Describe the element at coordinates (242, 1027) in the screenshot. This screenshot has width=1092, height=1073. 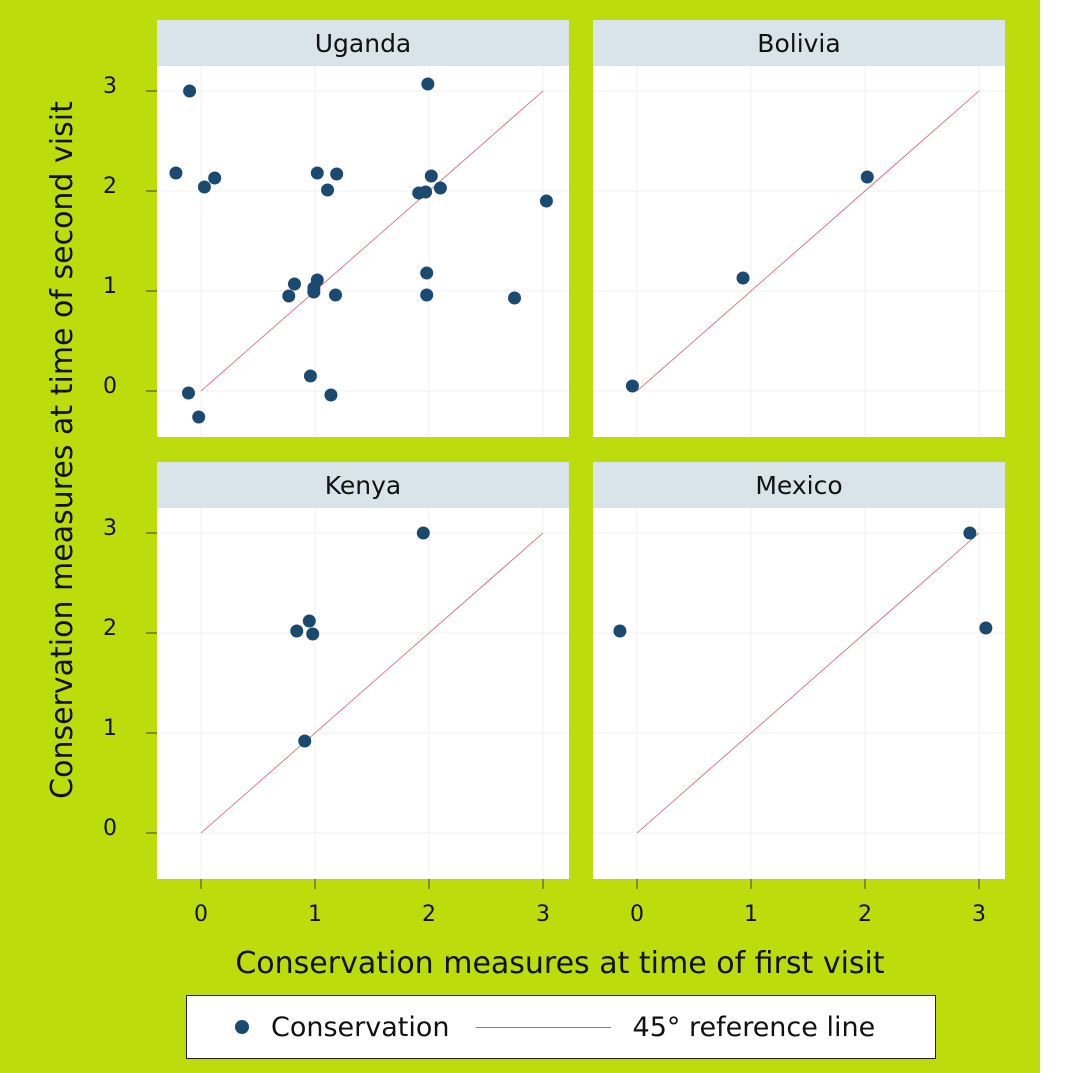
I see `legend-marker-conservation` at that location.